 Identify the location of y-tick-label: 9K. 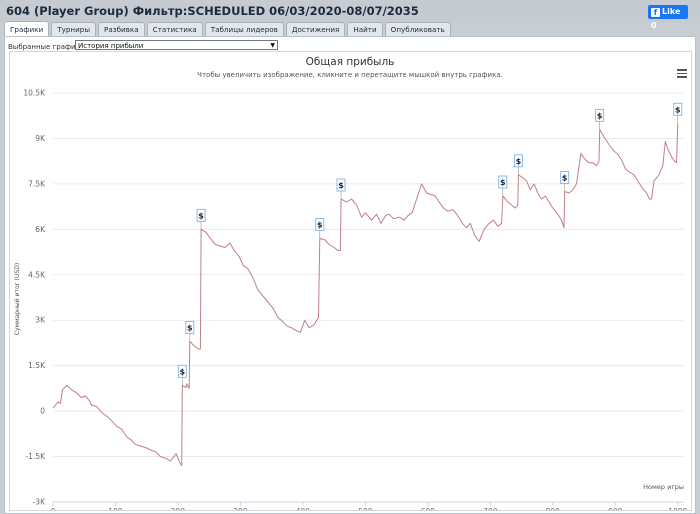
(40, 138).